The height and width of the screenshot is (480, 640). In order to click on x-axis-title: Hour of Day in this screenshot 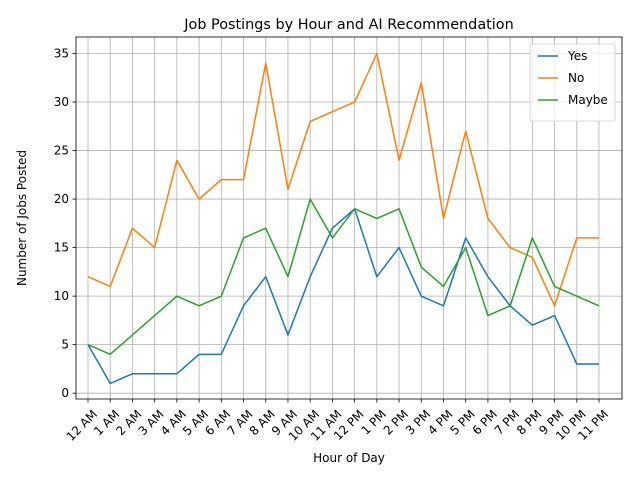, I will do `click(349, 458)`.